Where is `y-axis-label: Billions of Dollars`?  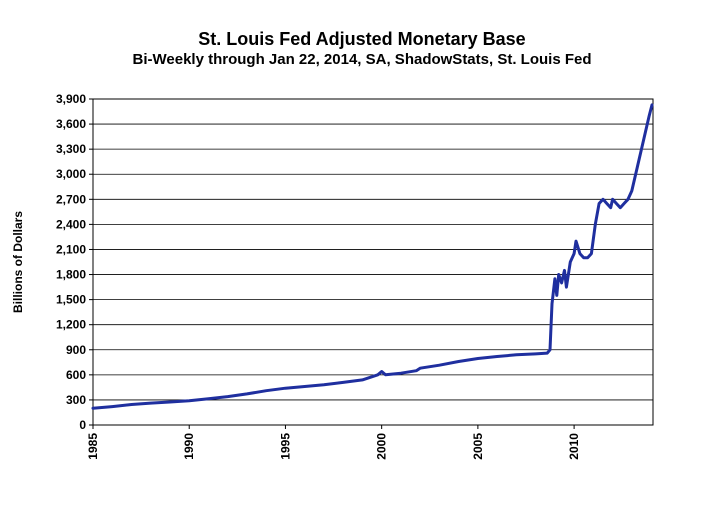 y-axis-label: Billions of Dollars is located at coordinates (18, 262).